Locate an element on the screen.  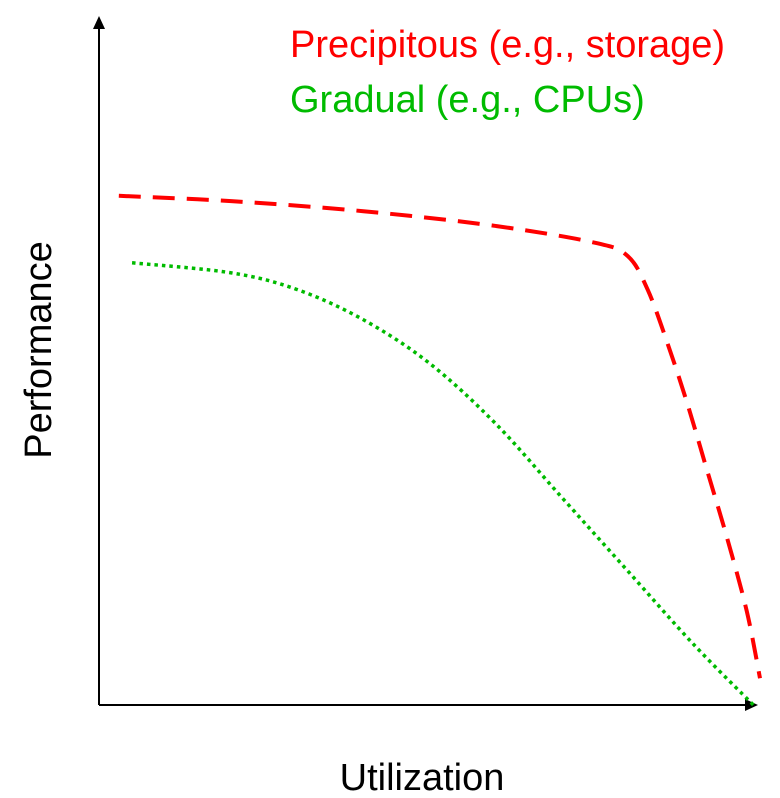
legend-entry-precipitous: Precipitous (e.g., storage) is located at coordinates (507, 45).